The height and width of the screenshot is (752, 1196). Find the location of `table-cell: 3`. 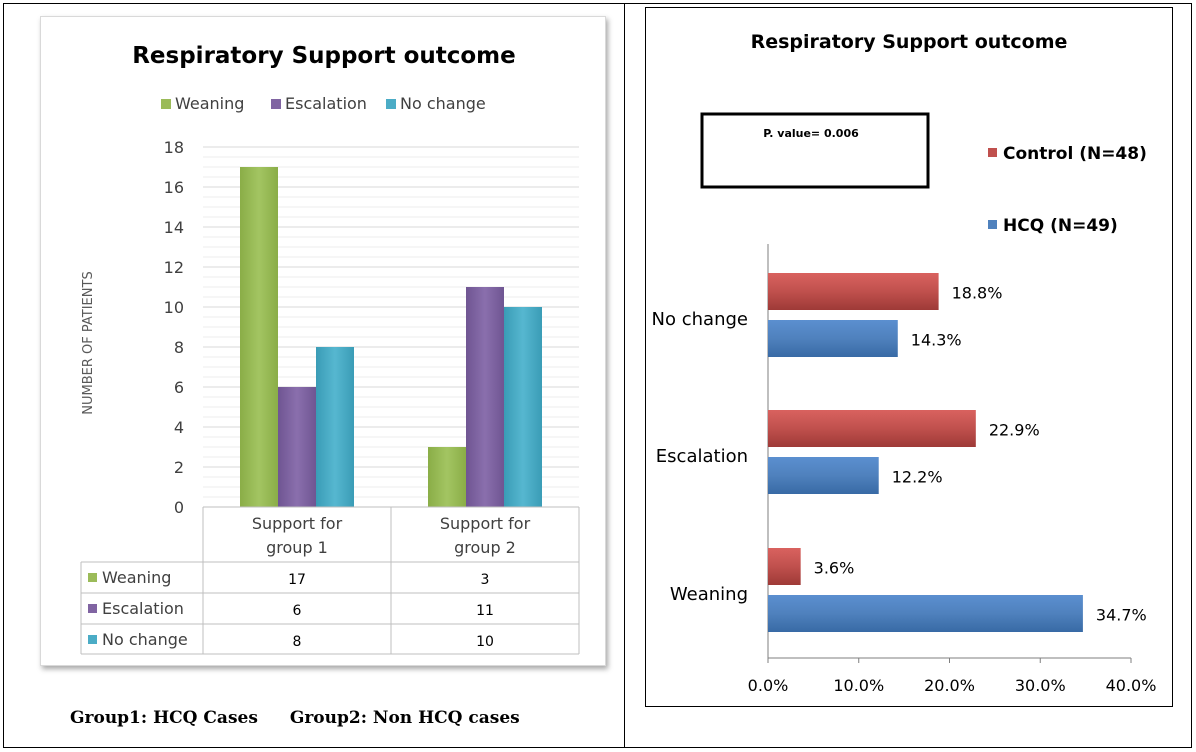

table-cell: 3 is located at coordinates (485, 580).